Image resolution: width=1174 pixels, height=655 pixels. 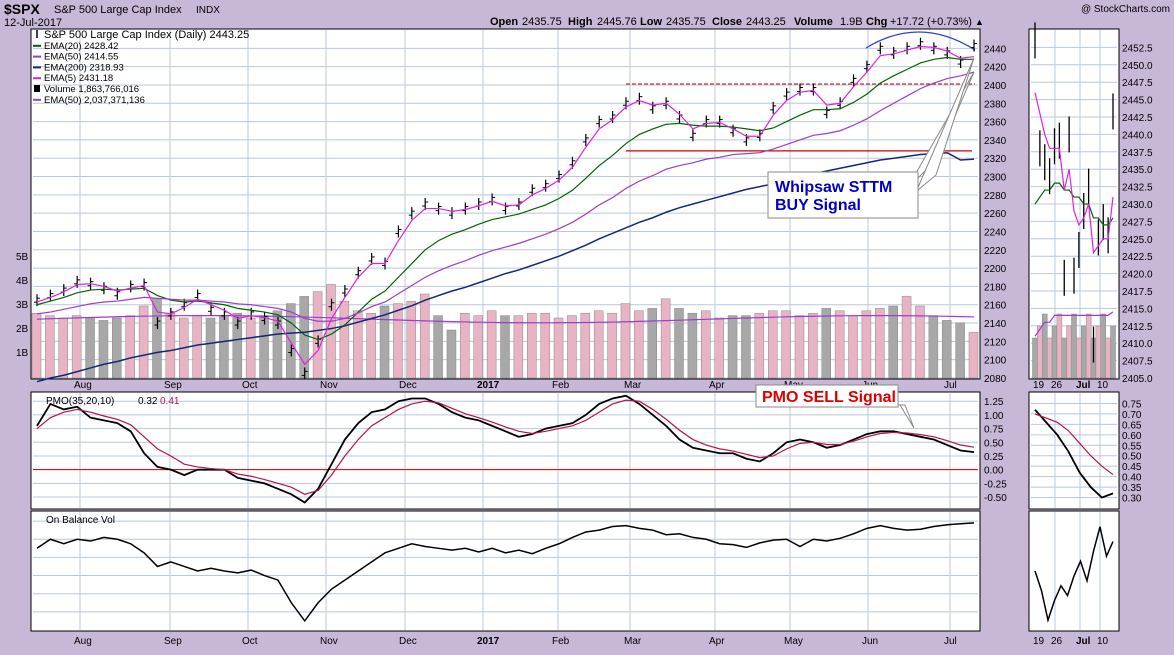 What do you see at coordinates (83, 641) in the screenshot?
I see `x-label-1-0: Aug` at bounding box center [83, 641].